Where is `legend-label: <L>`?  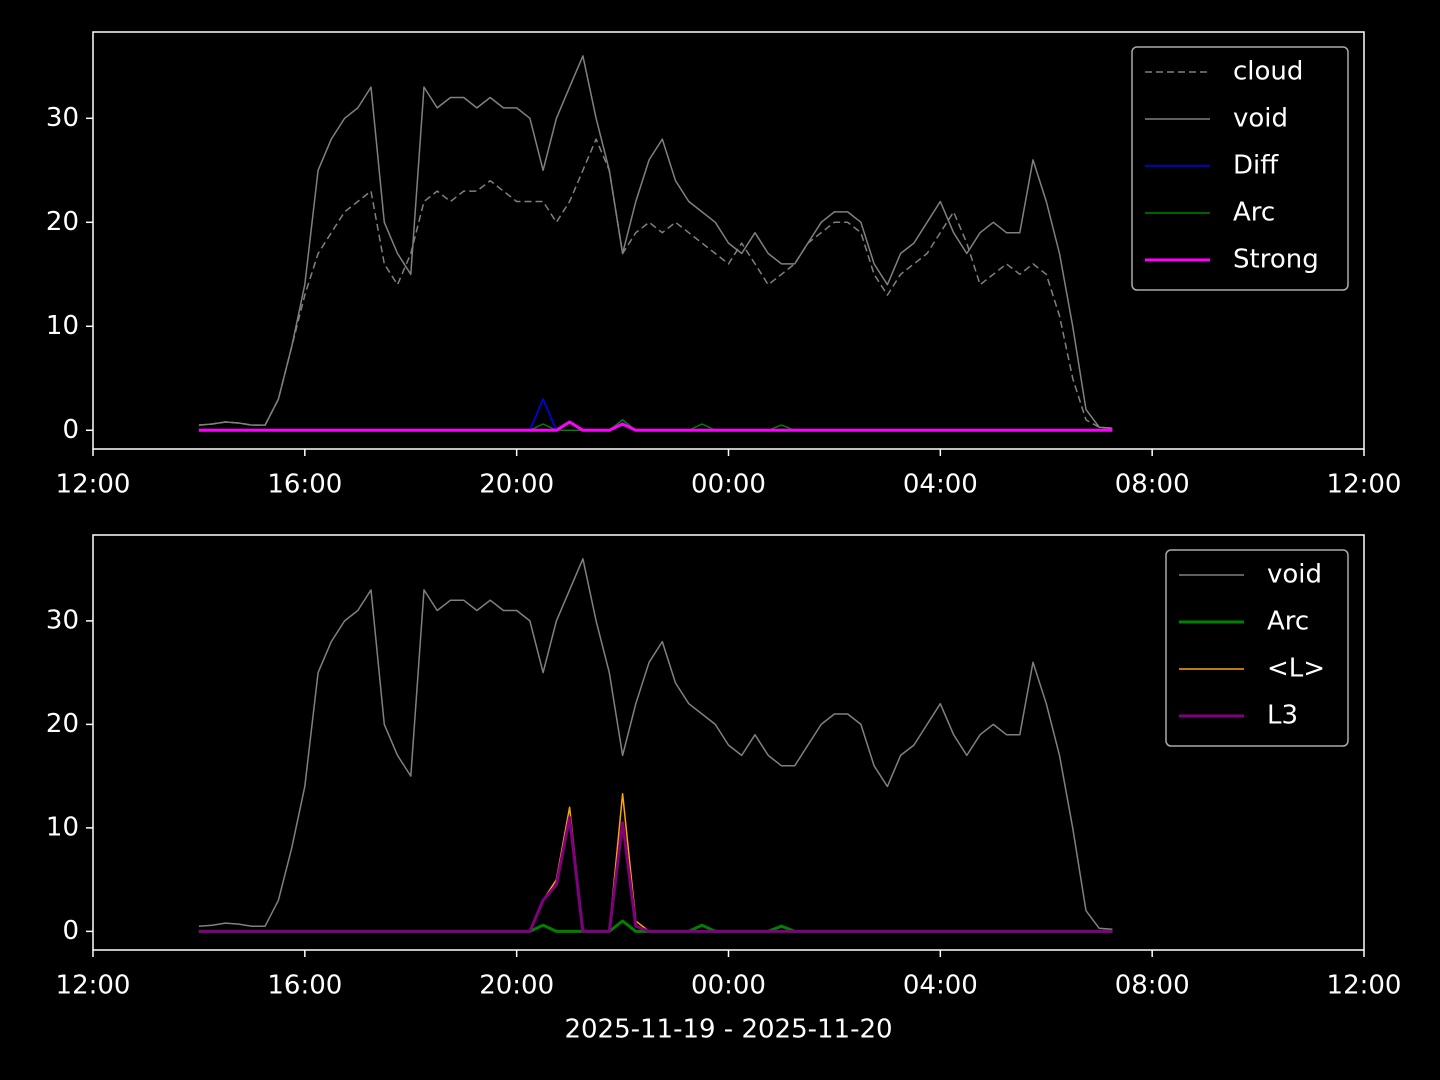
legend-label: <L> is located at coordinates (1296, 669).